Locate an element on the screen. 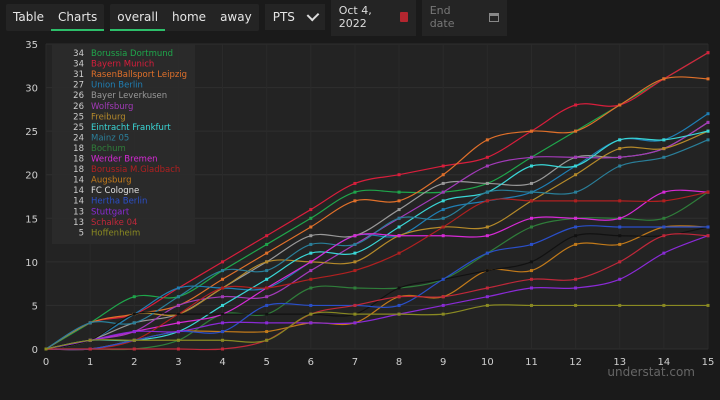  legend-label: Bayern Munich is located at coordinates (122, 65).